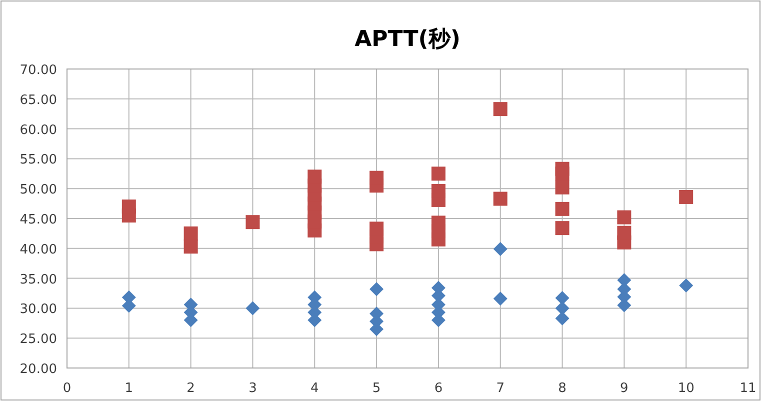  What do you see at coordinates (252, 388) in the screenshot?
I see `x-tick-label: 3` at bounding box center [252, 388].